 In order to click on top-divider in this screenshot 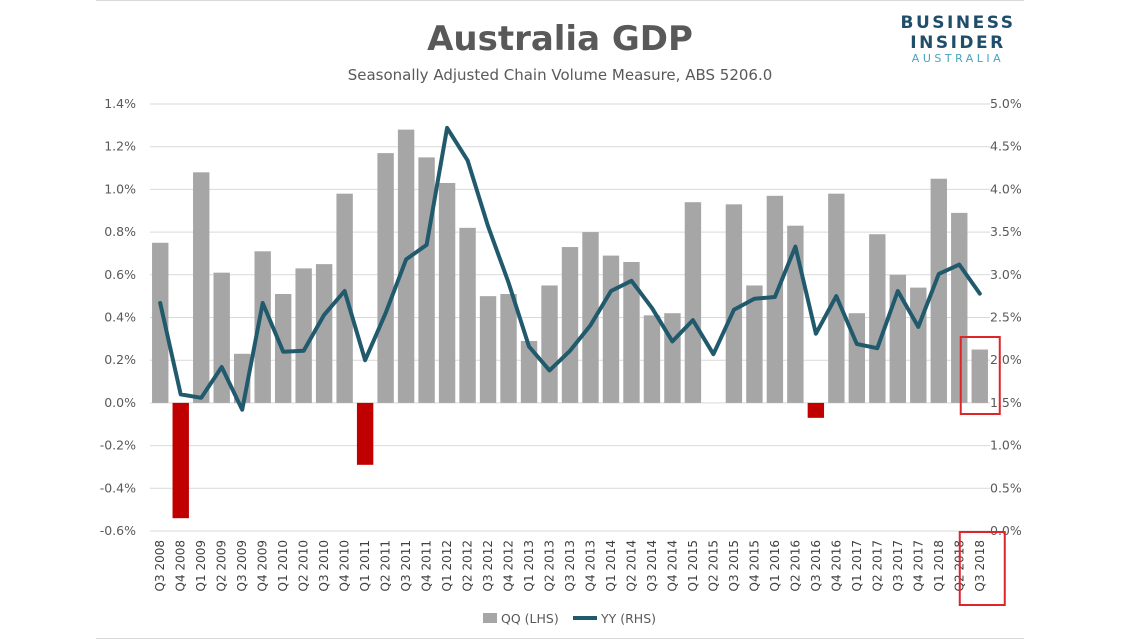, I will do `click(560, 0)`.